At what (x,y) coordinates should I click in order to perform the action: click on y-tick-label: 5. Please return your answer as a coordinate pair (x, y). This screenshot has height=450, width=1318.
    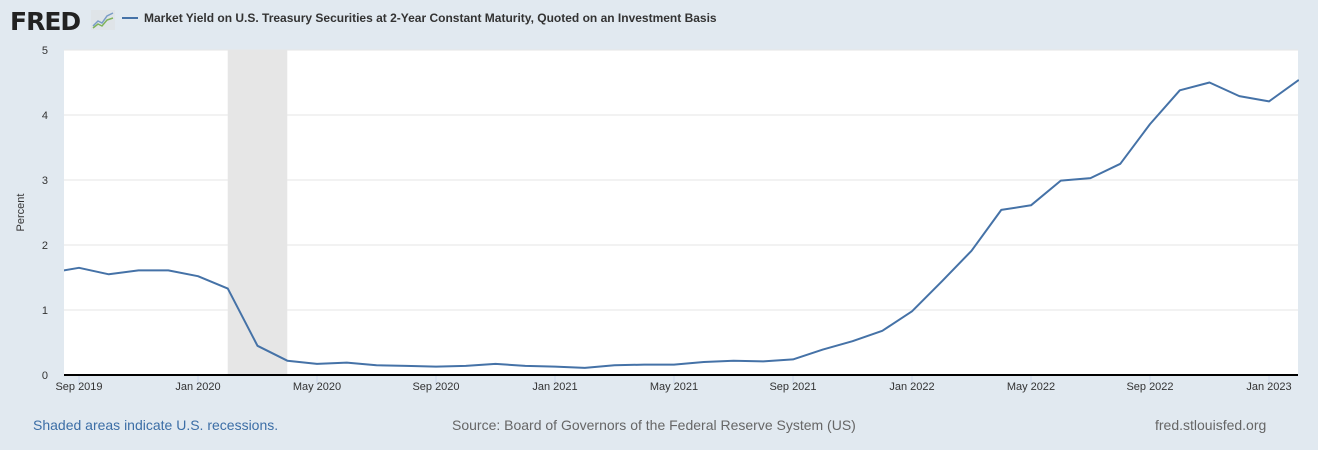
    Looking at the image, I should click on (45, 51).